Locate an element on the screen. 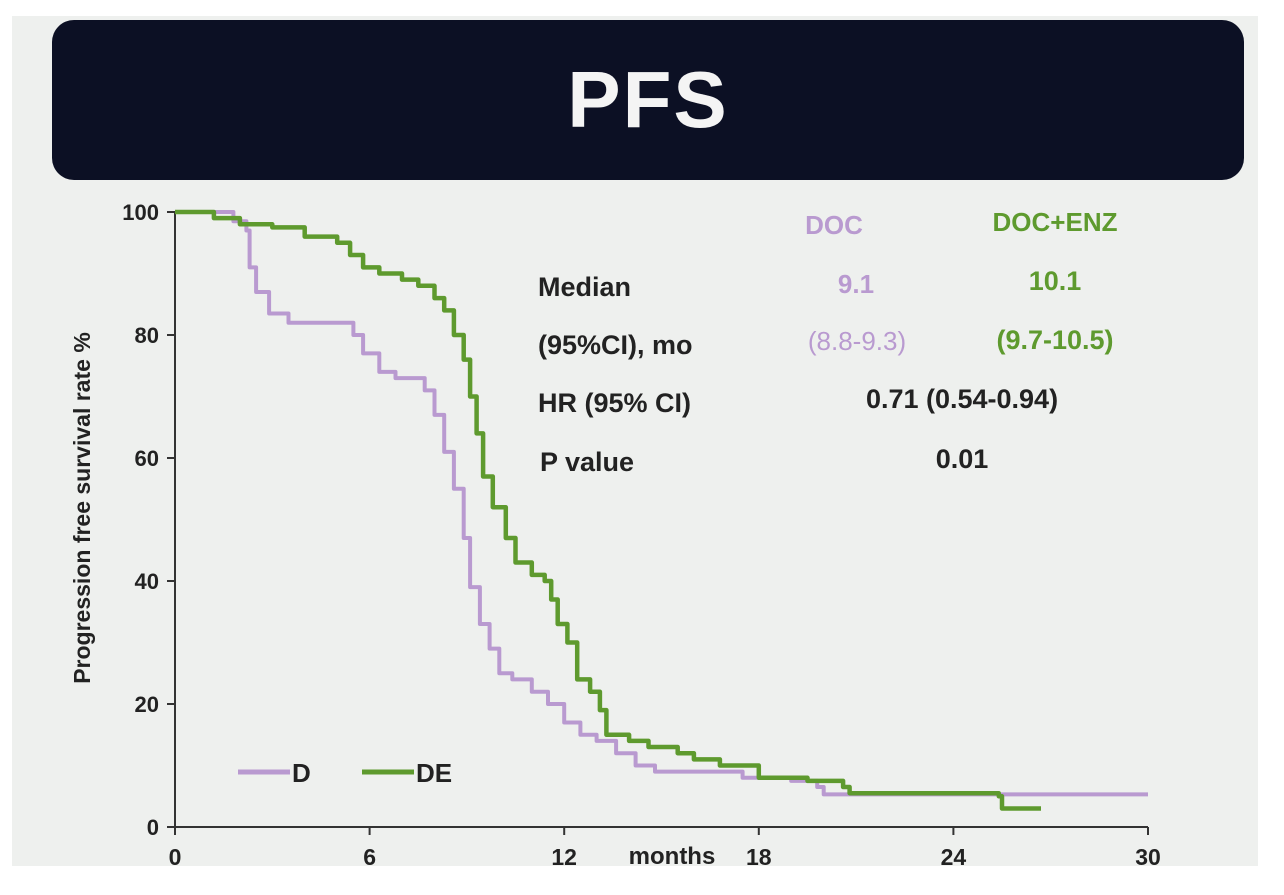  x-axis-label: months is located at coordinates (672, 854).